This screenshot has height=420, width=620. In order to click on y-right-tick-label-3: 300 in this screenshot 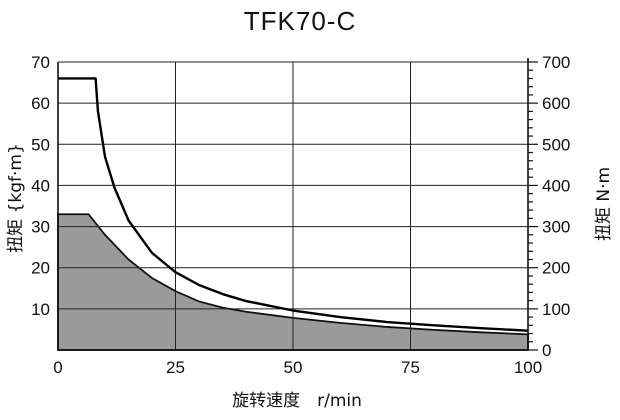, I will do `click(556, 227)`.